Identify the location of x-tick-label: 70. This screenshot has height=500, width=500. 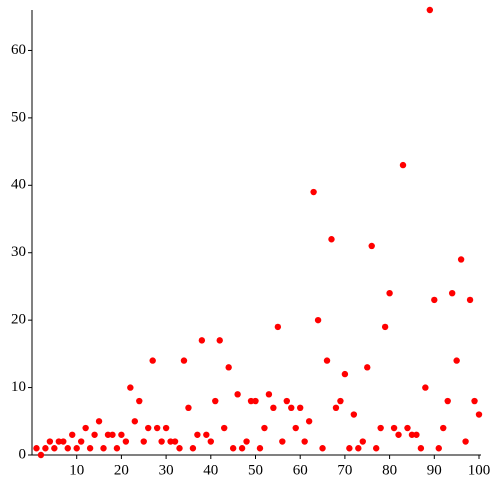
(344, 470).